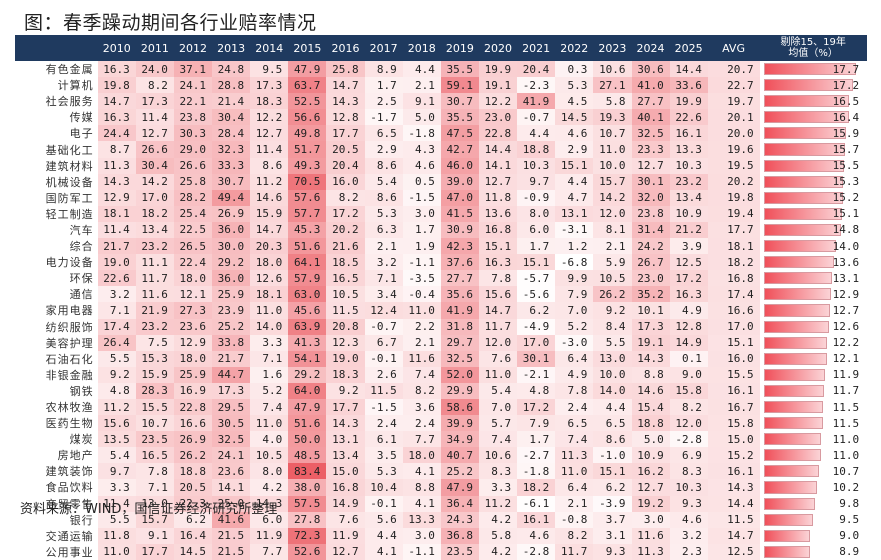 The height and width of the screenshot is (560, 881). Describe the element at coordinates (383, 149) in the screenshot. I see `data-cell: 2.9` at that location.